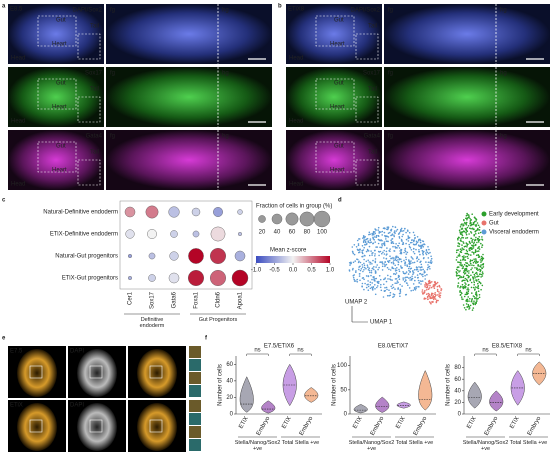 The height and width of the screenshot is (462, 554). What do you see at coordinates (296, 59) in the screenshot?
I see `anatomy-label: Head` at bounding box center [296, 59].